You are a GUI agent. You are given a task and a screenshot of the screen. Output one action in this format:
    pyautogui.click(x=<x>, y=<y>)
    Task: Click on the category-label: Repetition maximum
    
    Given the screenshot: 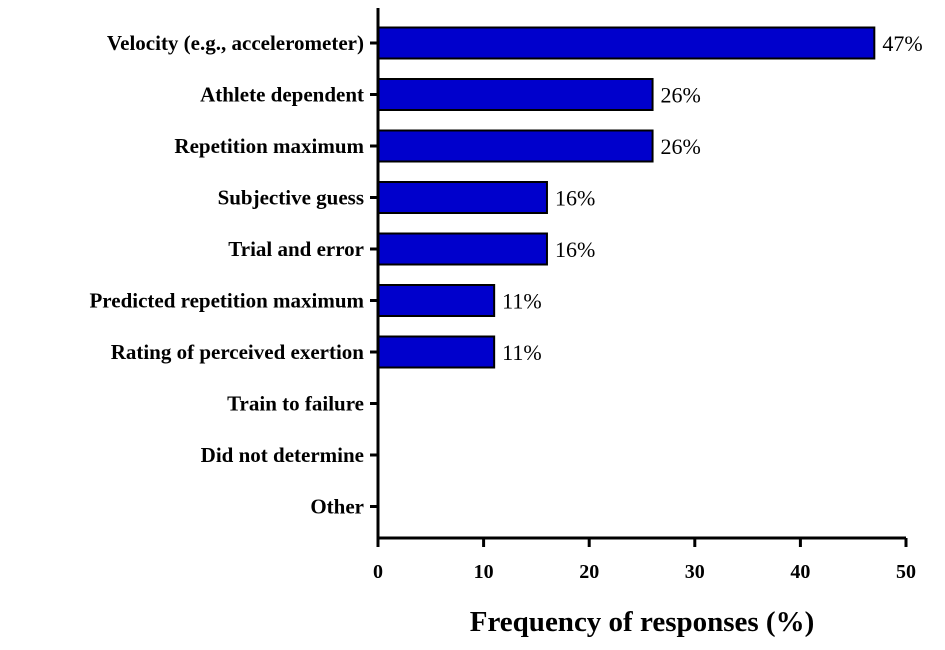 What is the action you would take?
    pyautogui.click(x=269, y=146)
    